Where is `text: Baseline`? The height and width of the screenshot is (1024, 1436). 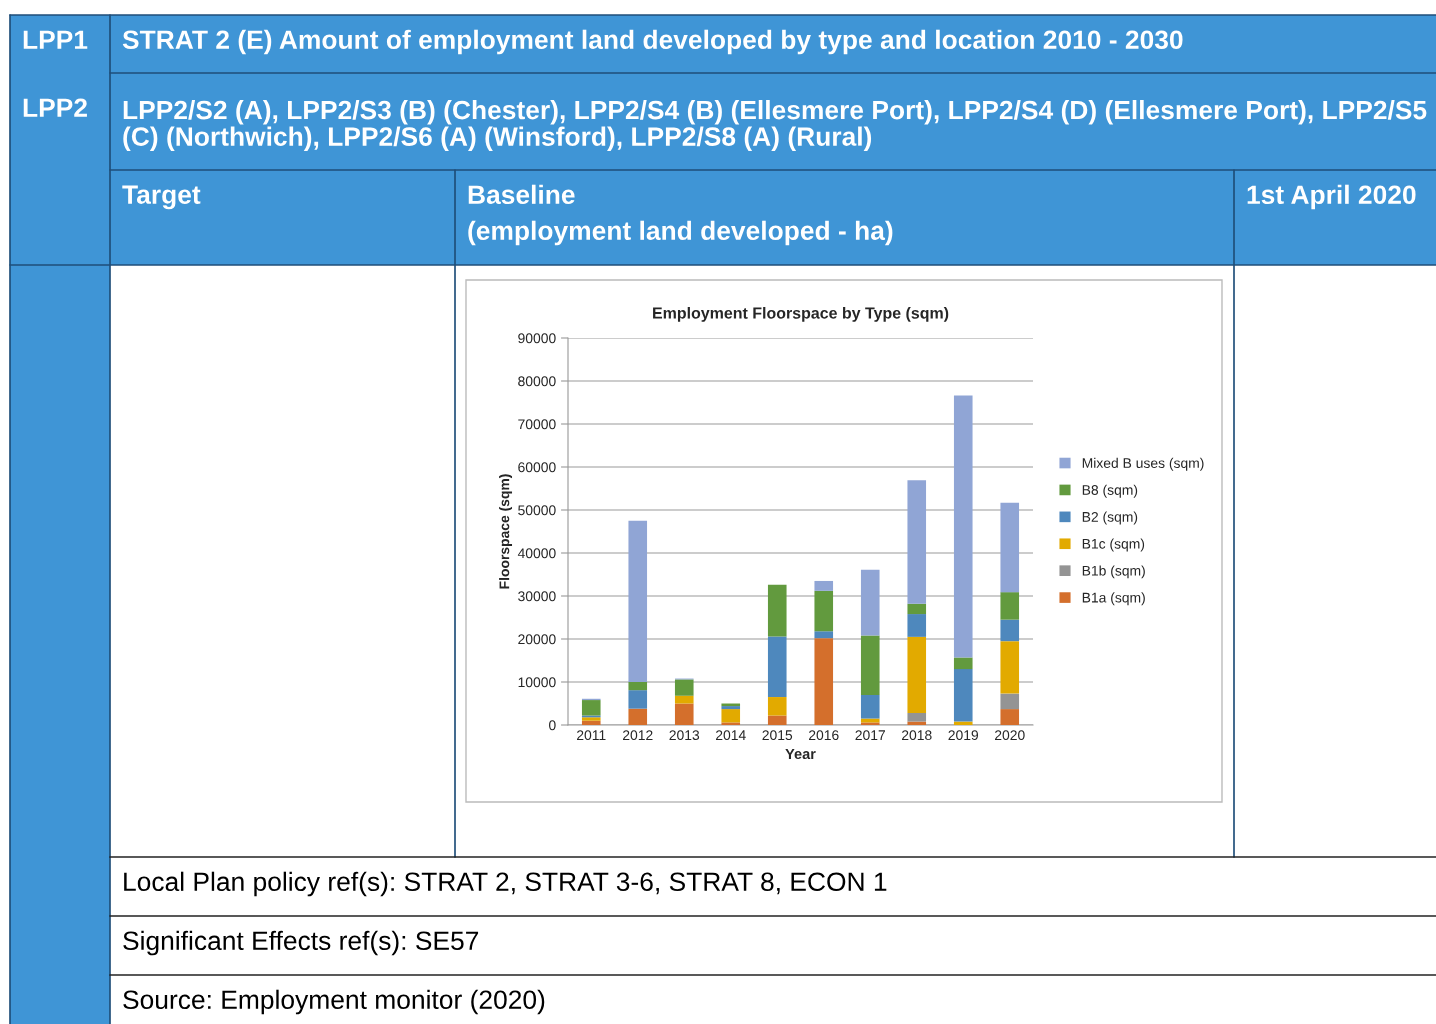
text: Baseline is located at coordinates (521, 194).